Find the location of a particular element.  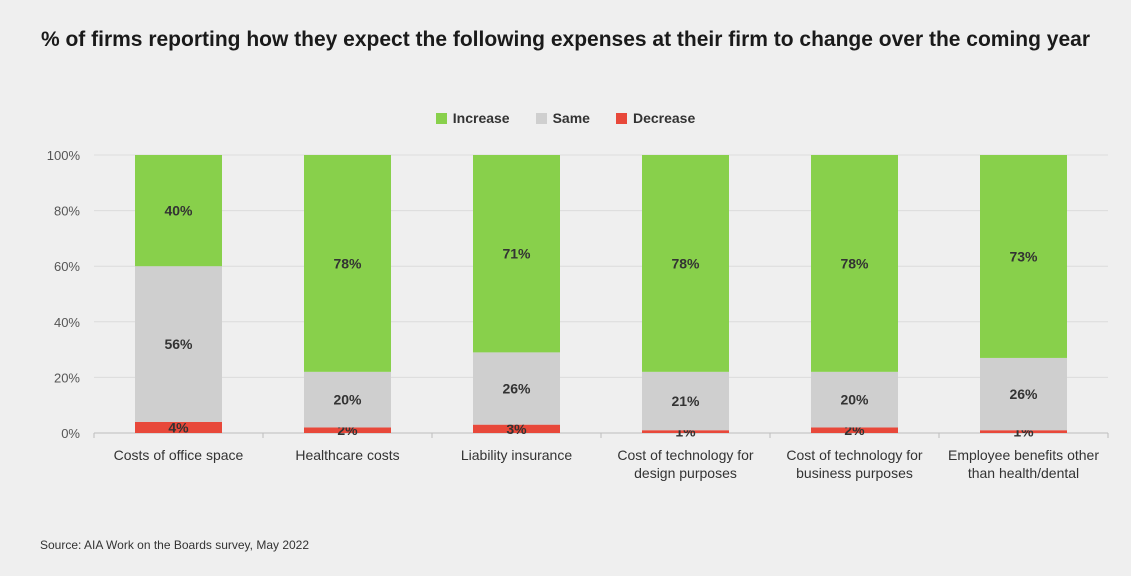

legend-label-decrease: Decrease is located at coordinates (664, 118).